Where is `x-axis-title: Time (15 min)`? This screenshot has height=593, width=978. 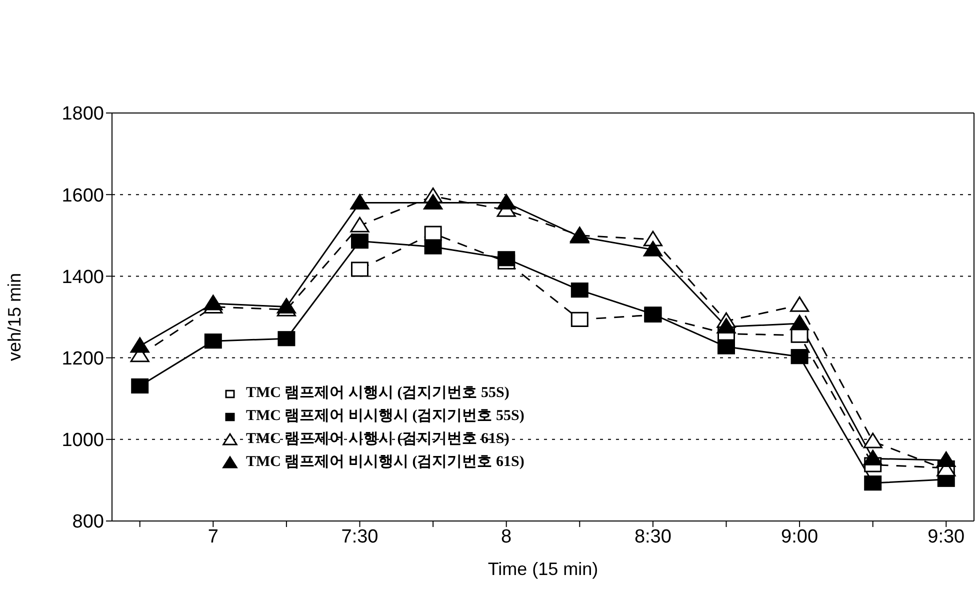
x-axis-title: Time (15 min) is located at coordinates (543, 569).